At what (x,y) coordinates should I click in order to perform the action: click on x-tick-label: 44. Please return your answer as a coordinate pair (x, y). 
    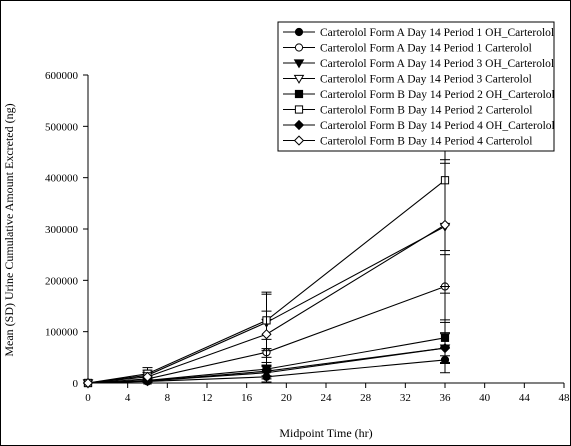
    Looking at the image, I should click on (525, 398).